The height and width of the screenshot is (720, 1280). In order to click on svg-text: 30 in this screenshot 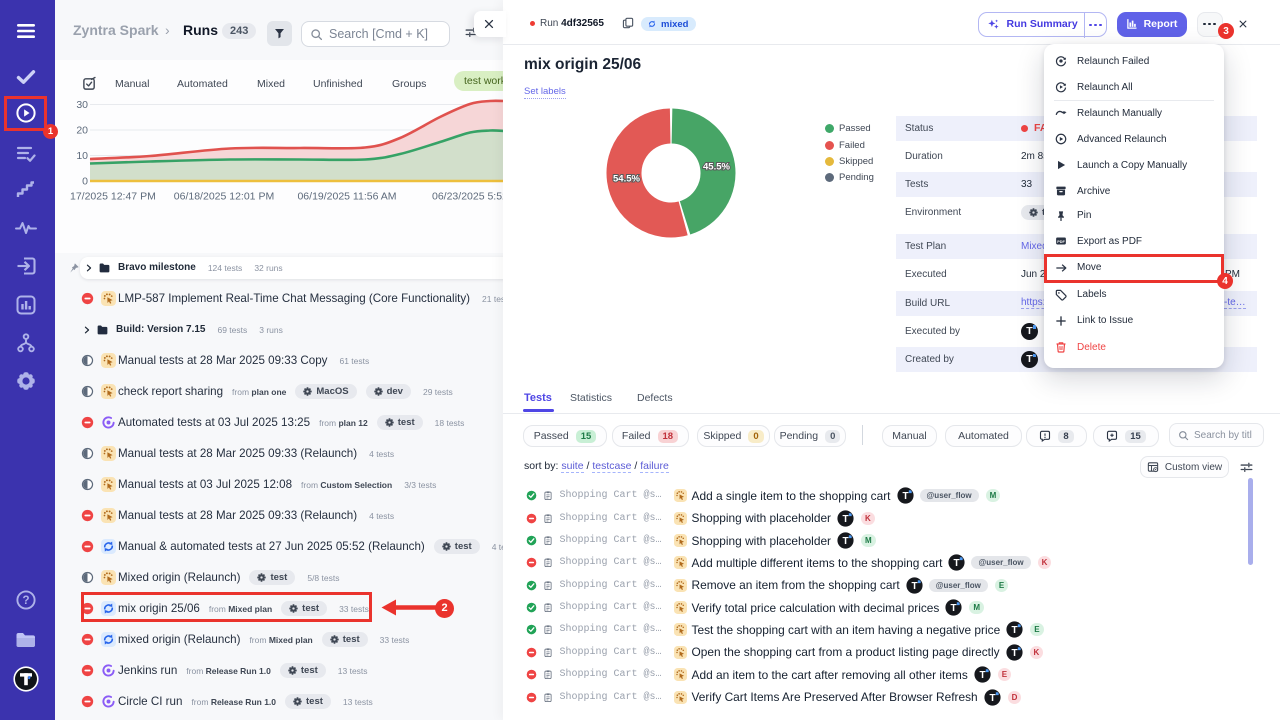, I will do `click(82, 105)`.